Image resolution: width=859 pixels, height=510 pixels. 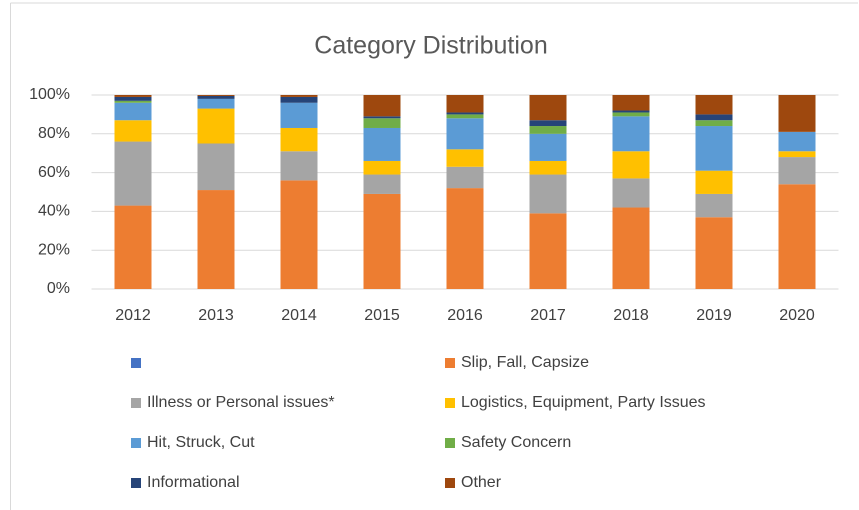 I want to click on x-tick-label: 2012, so click(x=133, y=315).